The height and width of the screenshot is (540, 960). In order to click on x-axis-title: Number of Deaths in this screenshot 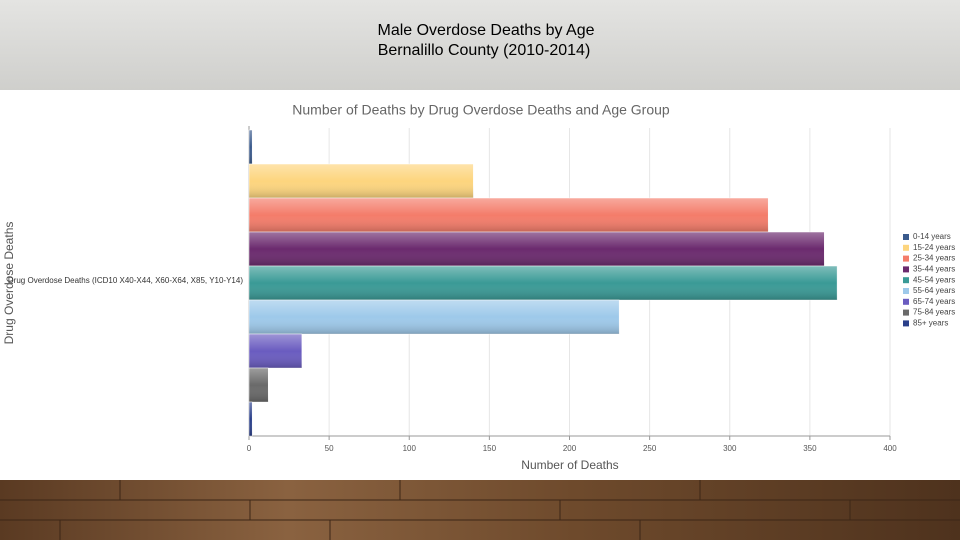, I will do `click(569, 465)`.